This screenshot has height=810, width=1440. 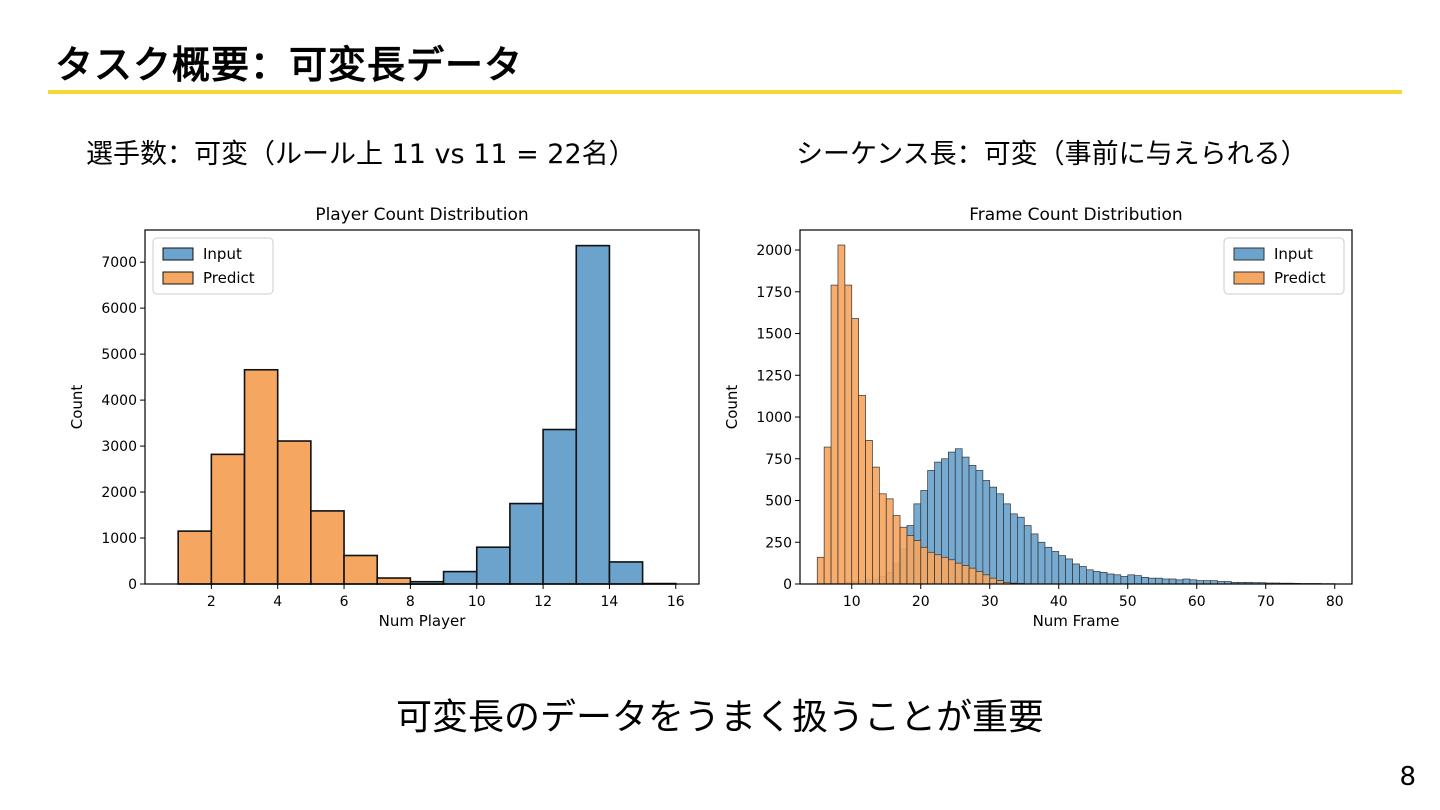 I want to click on x-tick-label: 12, so click(x=543, y=602).